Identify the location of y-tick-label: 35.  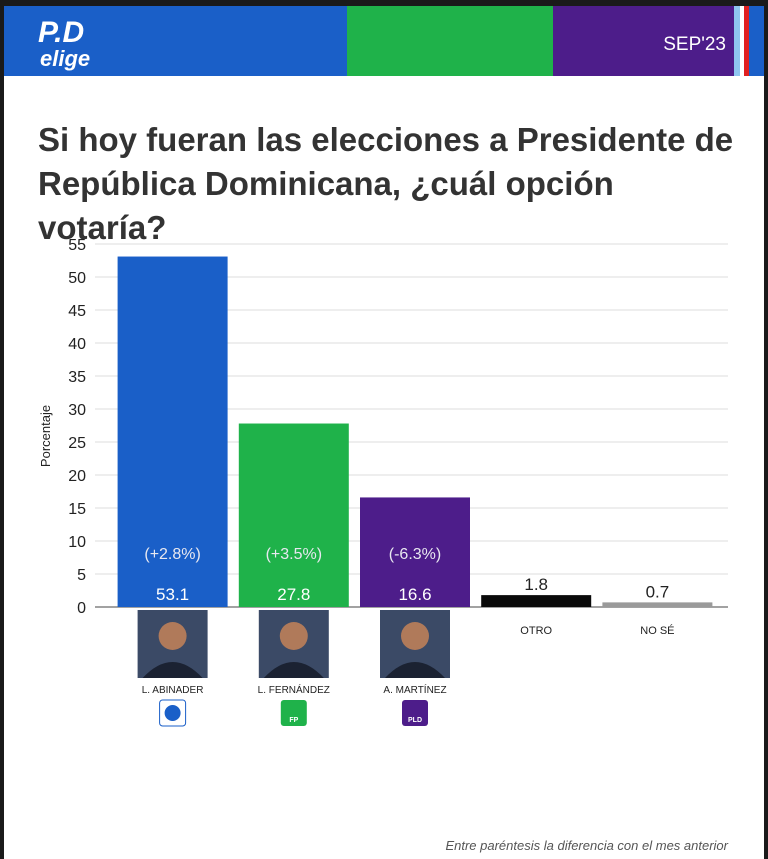
(77, 377).